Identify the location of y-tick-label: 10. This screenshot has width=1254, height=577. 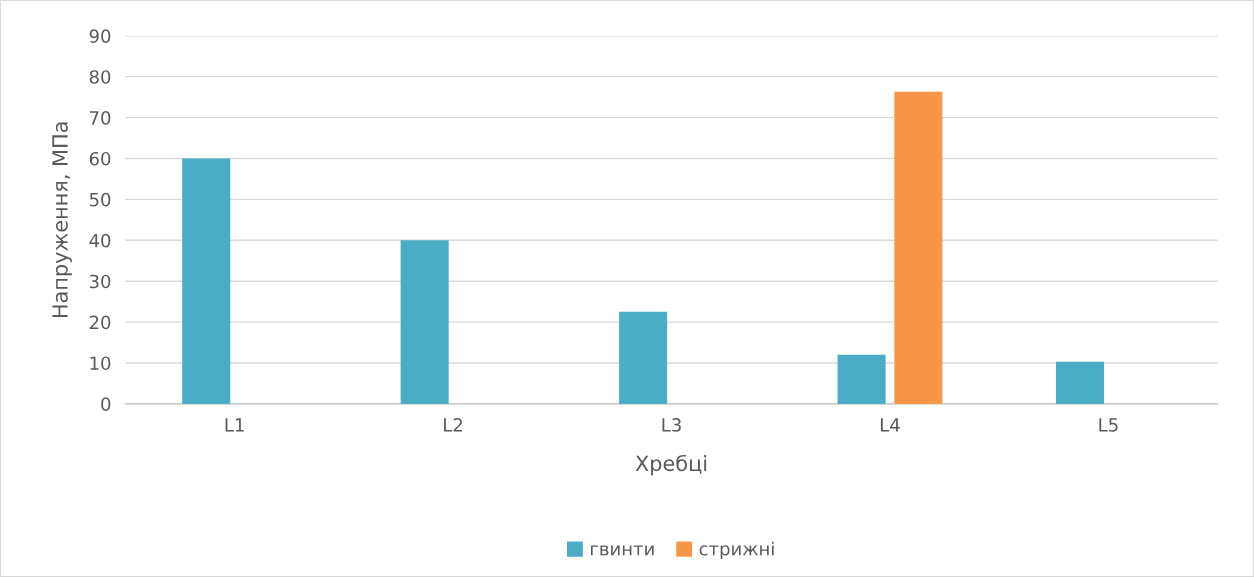
(100, 363).